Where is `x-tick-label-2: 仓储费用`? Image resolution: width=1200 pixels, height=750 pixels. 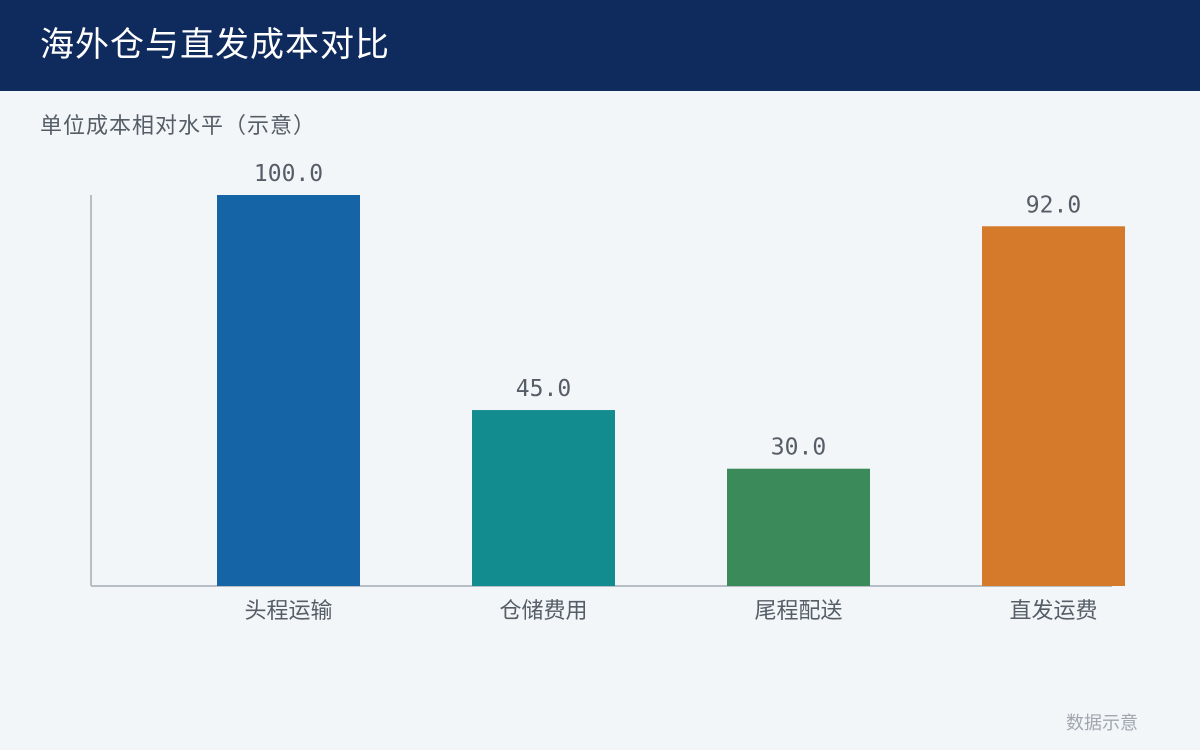 x-tick-label-2: 仓储费用 is located at coordinates (543, 611).